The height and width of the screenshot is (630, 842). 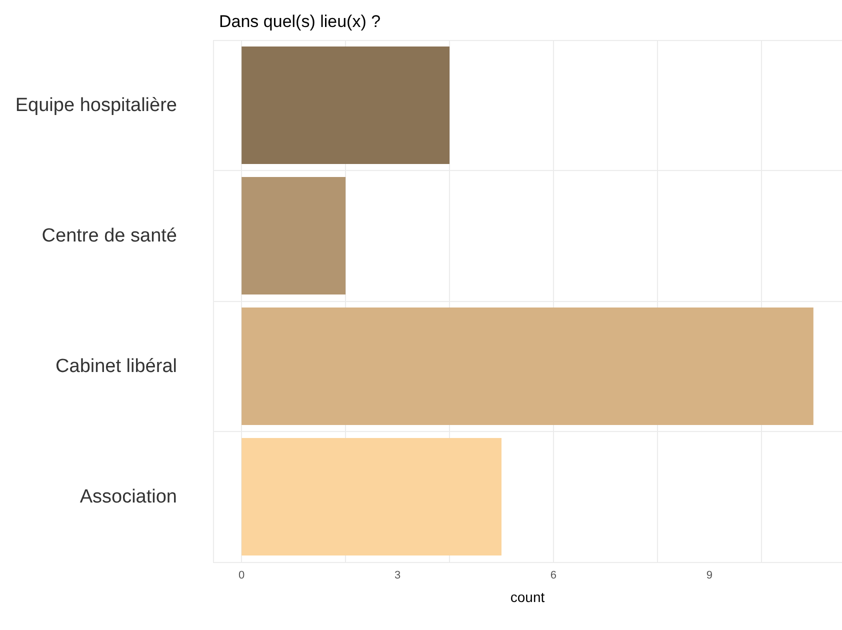 What do you see at coordinates (709, 576) in the screenshot?
I see `x-tick-label: 9` at bounding box center [709, 576].